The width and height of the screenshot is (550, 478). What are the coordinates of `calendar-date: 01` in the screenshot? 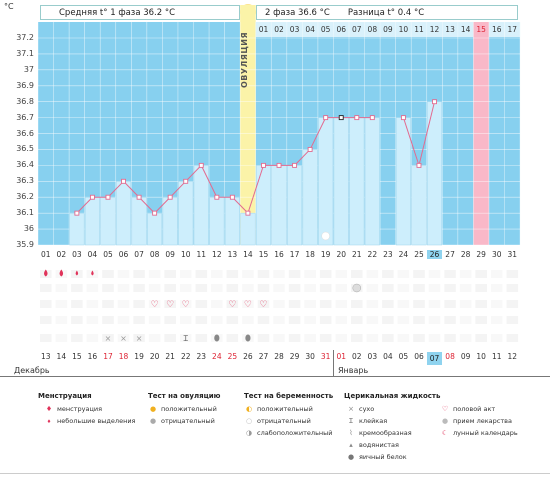 It's located at (341, 356).